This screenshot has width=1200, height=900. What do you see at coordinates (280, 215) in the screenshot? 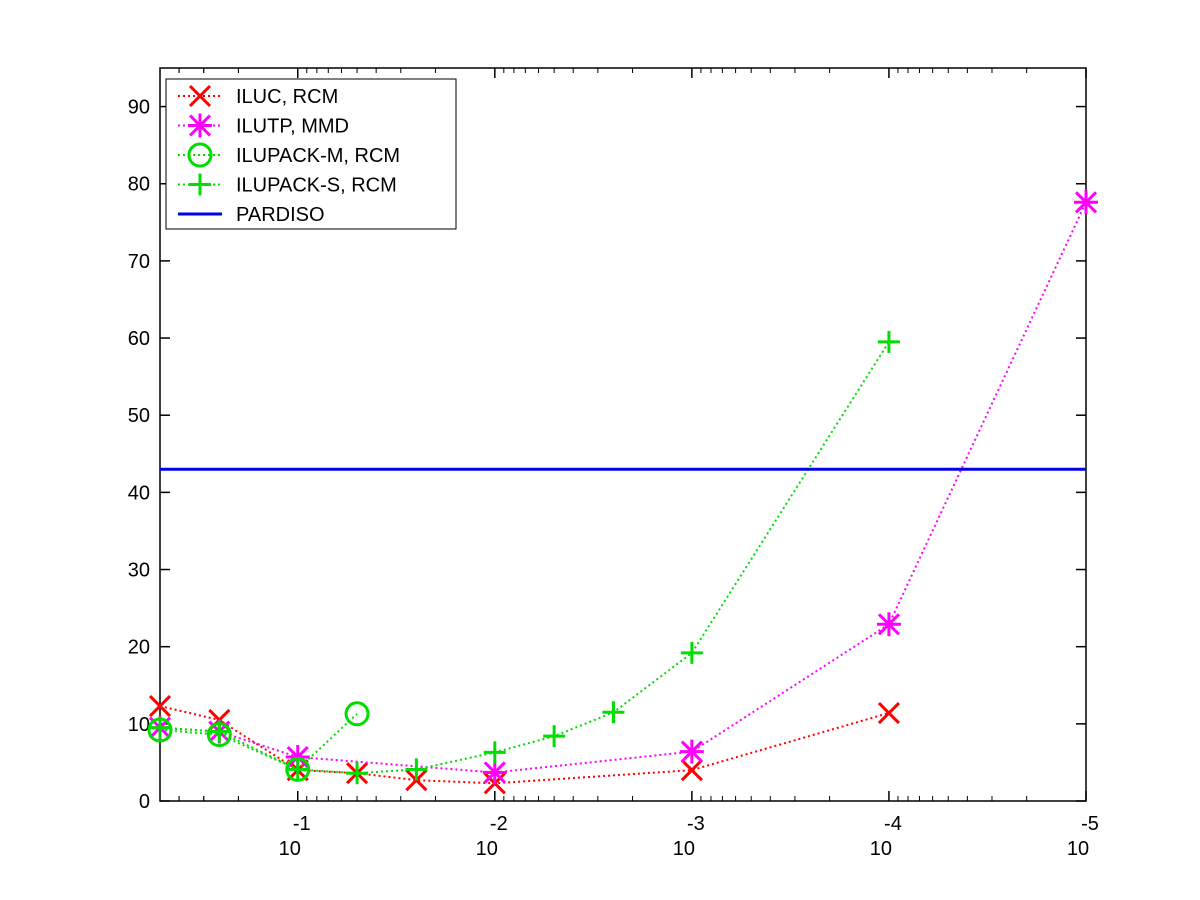
I see `legend-label: PARDISO` at bounding box center [280, 215].